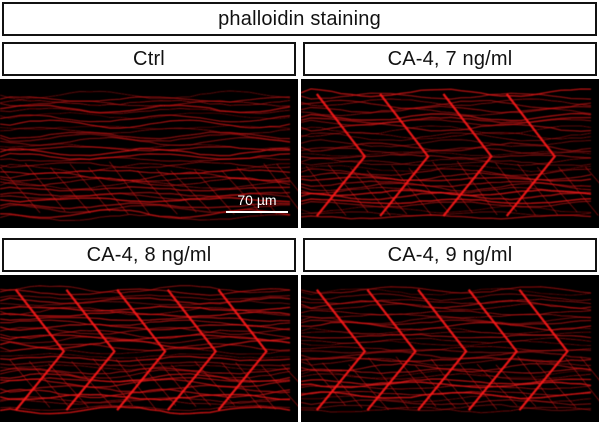 This screenshot has height=422, width=599. Describe the element at coordinates (257, 200) in the screenshot. I see `scale-bar-label: 70 µm` at that location.